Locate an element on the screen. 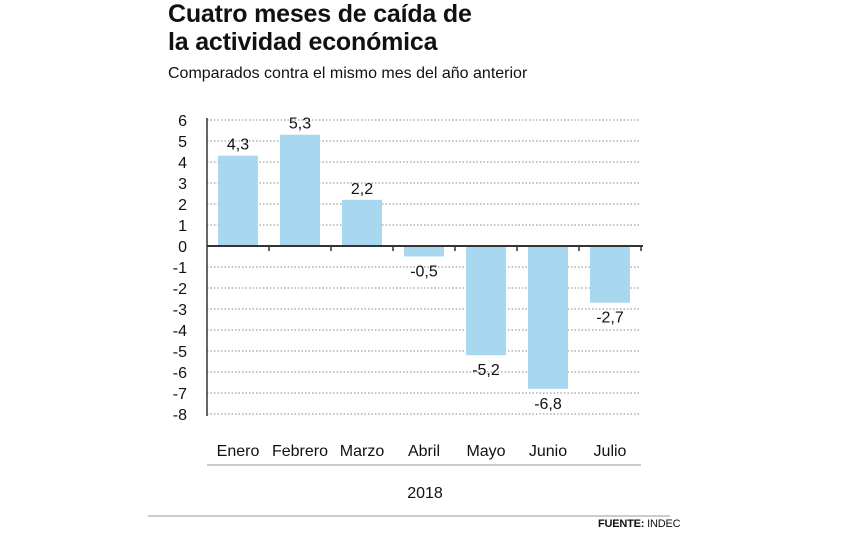 The width and height of the screenshot is (857, 536). source-note: FUENTE: INDEC is located at coordinates (639, 524).